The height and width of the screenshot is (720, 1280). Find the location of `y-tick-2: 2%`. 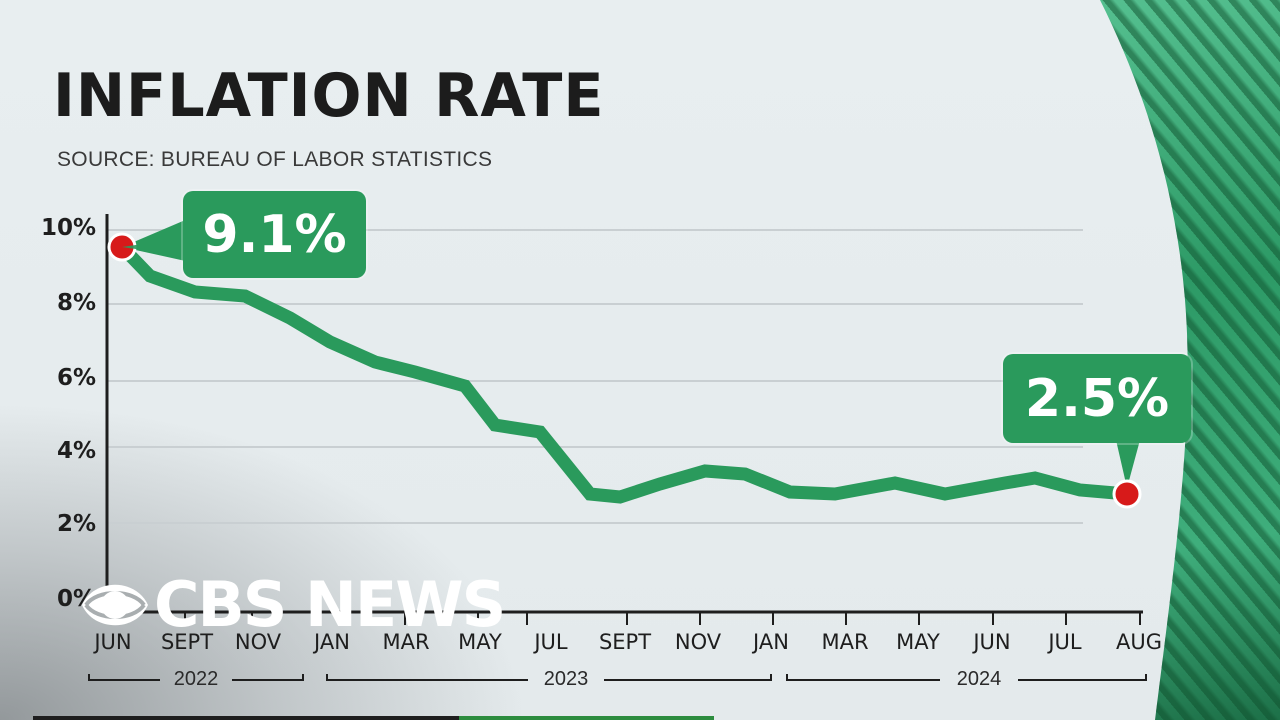

y-tick-2: 2% is located at coordinates (76, 524).